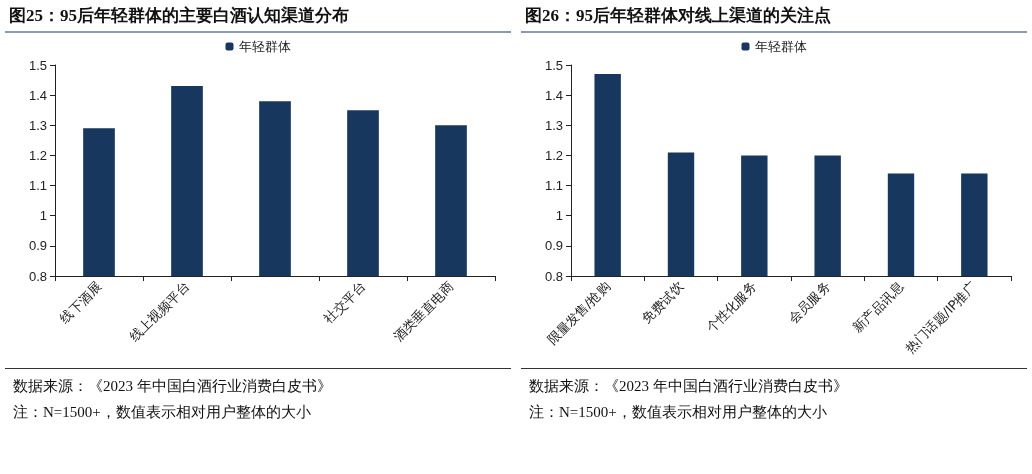 Image resolution: width=1032 pixels, height=474 pixels. I want to click on x-tick-label: 免费试饮, so click(662, 302).